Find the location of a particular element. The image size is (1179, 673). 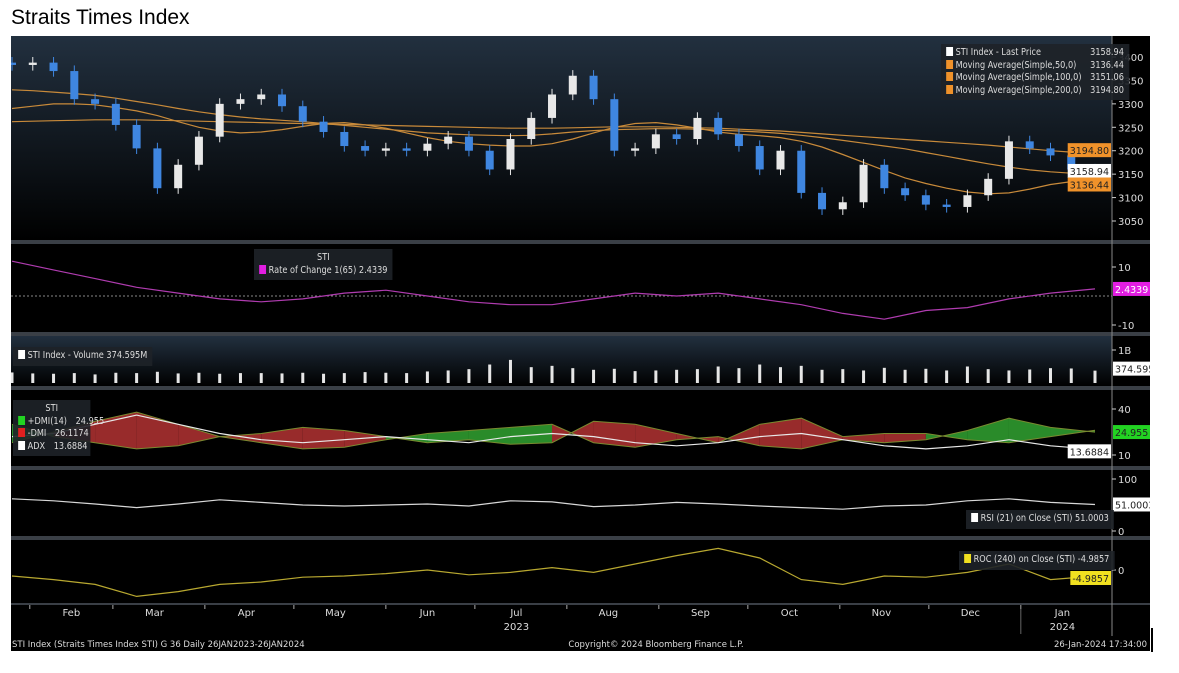

legend-label: +DMI(14) is located at coordinates (47, 421).